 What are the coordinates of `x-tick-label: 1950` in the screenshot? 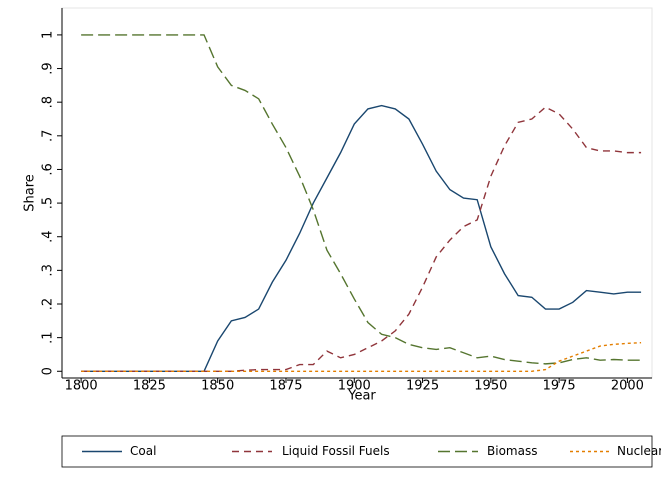 It's located at (490, 386).